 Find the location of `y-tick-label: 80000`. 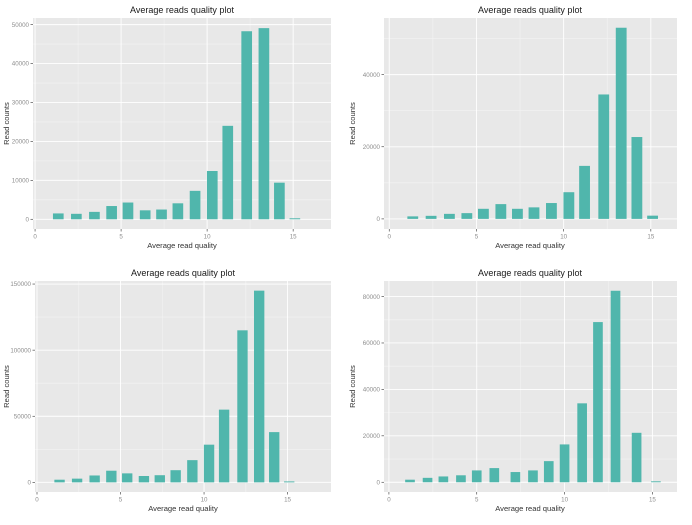

y-tick-label: 80000 is located at coordinates (372, 296).